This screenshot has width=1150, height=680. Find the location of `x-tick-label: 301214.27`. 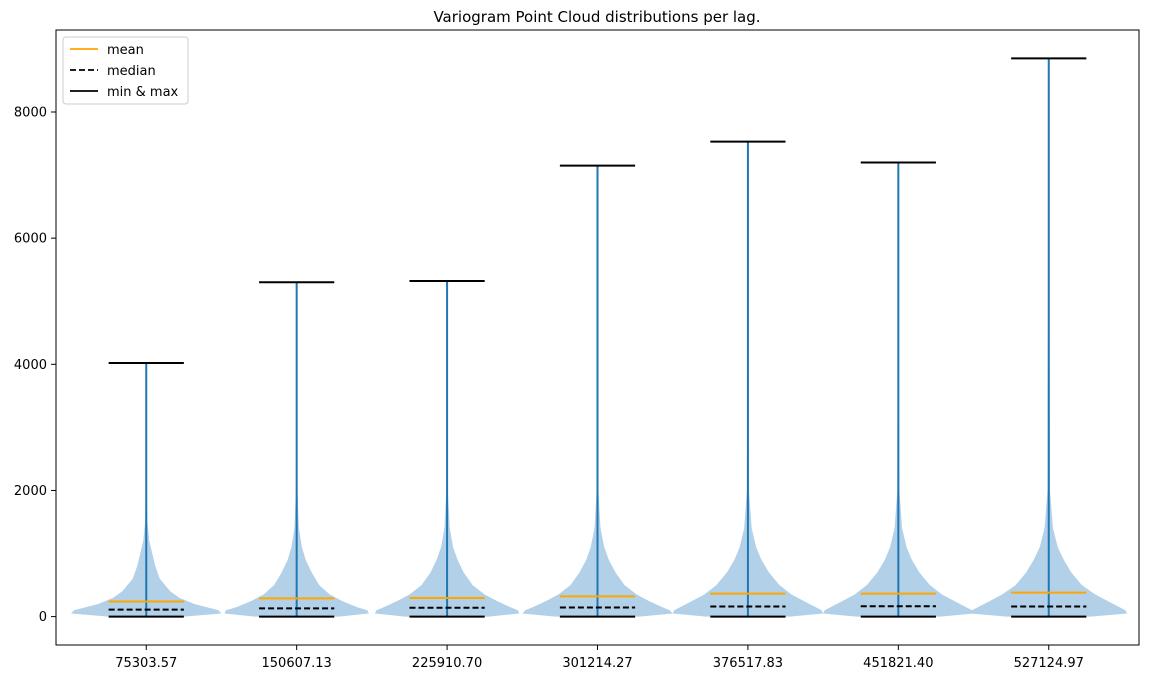

x-tick-label: 301214.27 is located at coordinates (597, 663).